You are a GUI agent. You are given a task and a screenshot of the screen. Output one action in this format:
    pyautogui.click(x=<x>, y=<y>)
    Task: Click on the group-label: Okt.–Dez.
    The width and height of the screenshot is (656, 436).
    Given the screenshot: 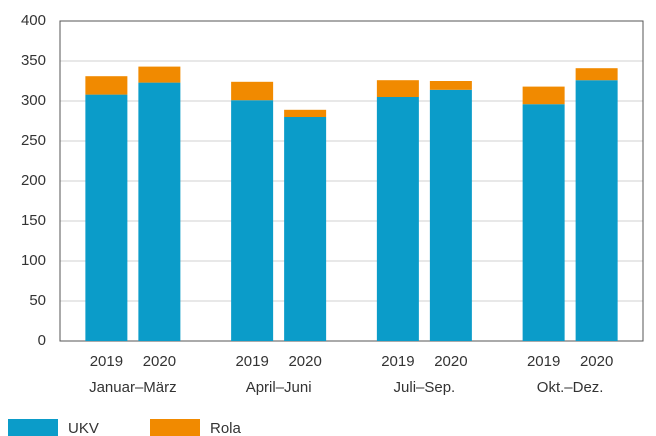 What is the action you would take?
    pyautogui.click(x=570, y=387)
    